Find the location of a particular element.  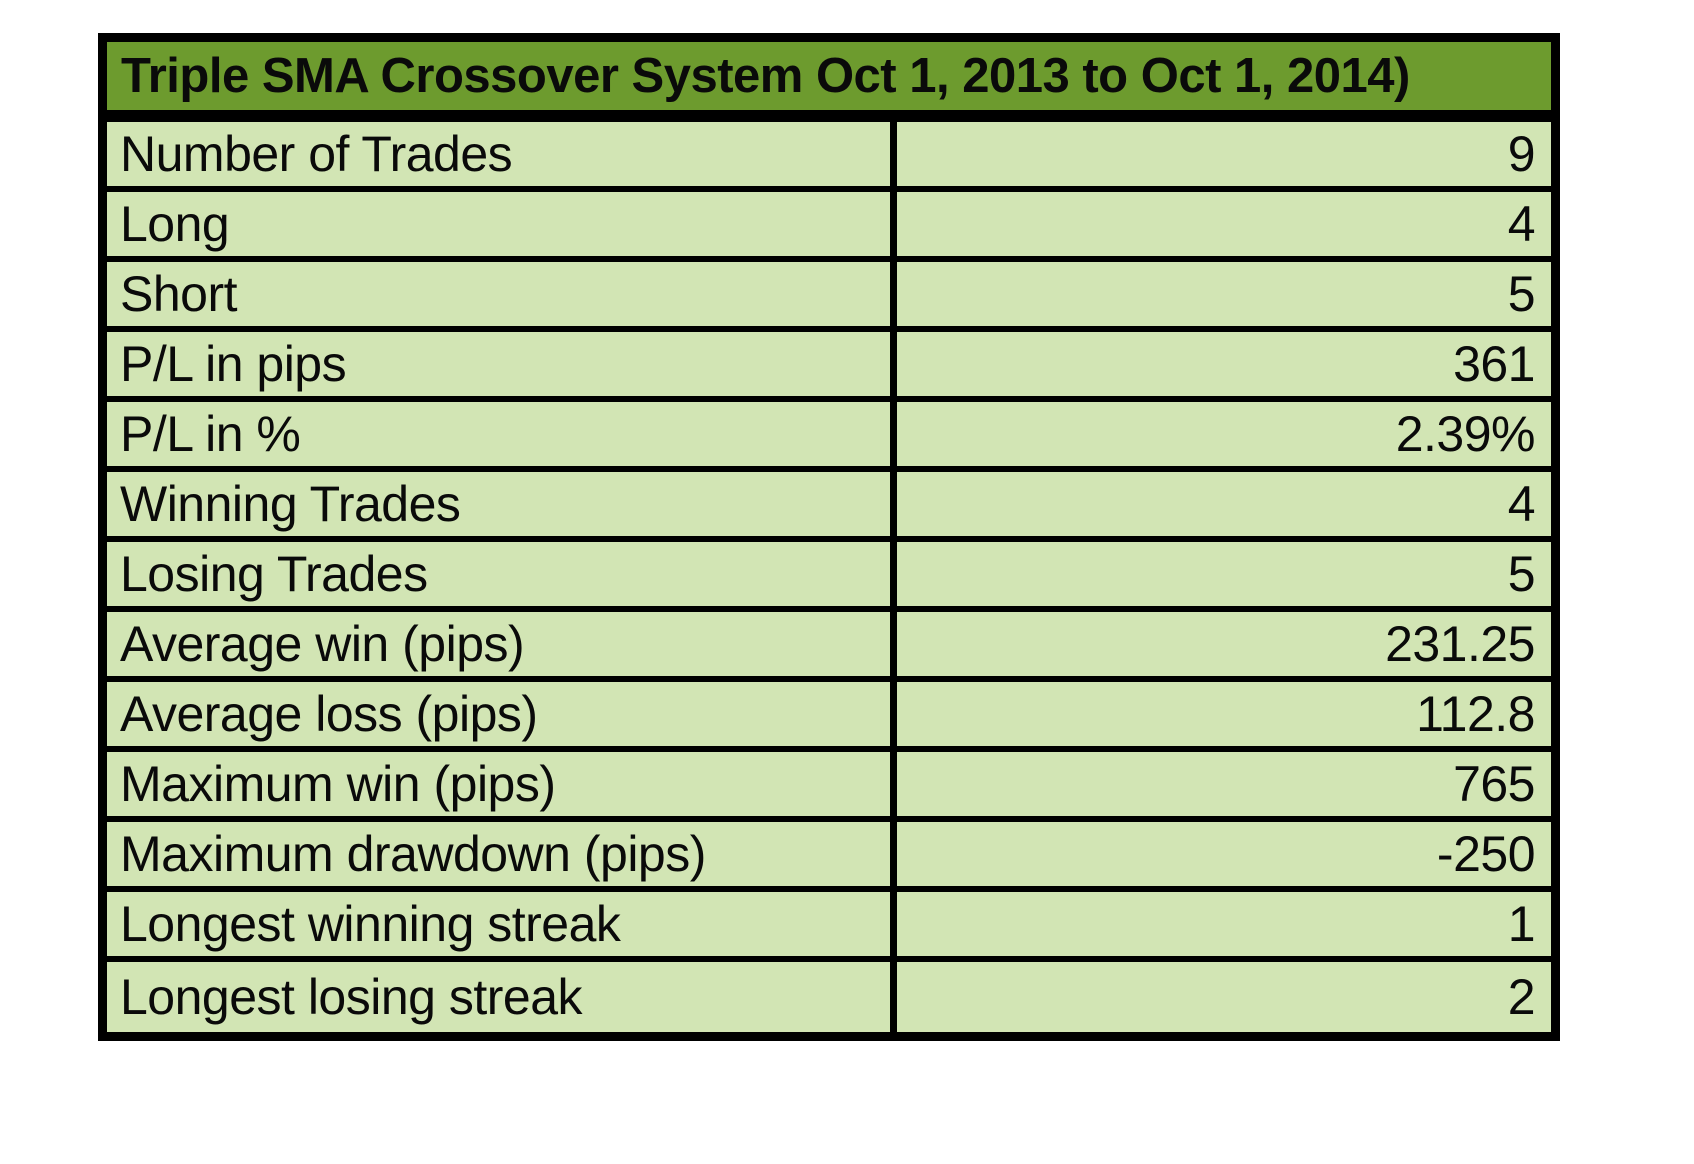

table-row: Longest winning streak 1 is located at coordinates (829, 927).